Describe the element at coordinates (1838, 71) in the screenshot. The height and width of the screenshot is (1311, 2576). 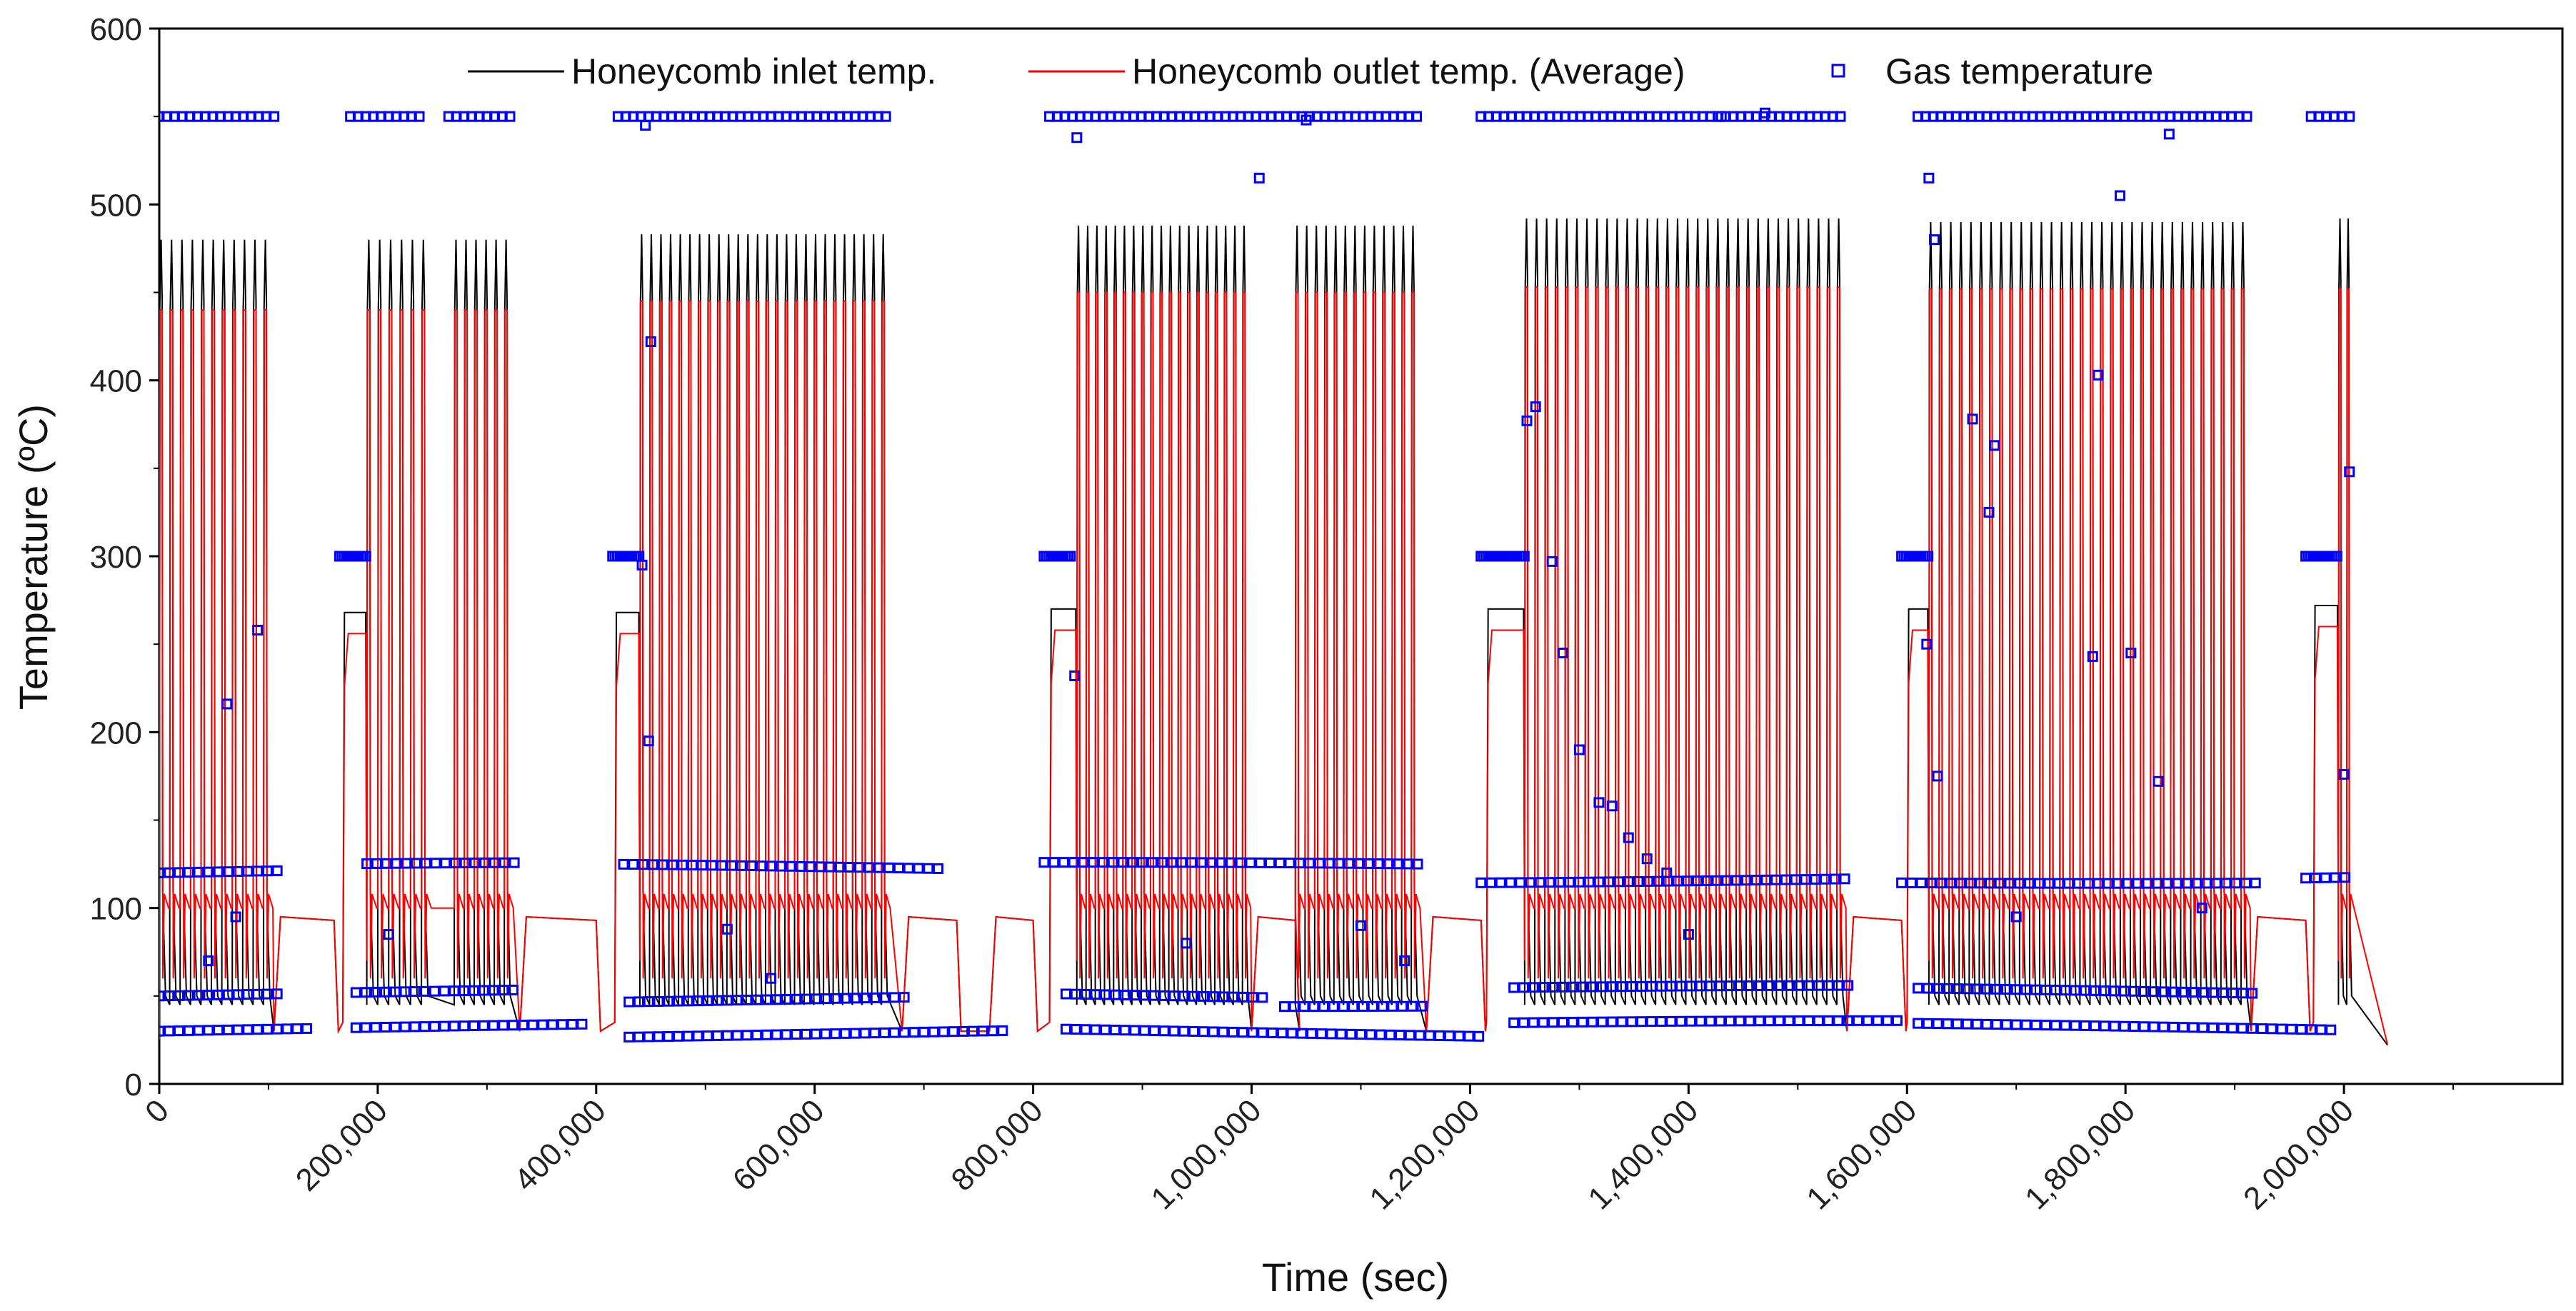
I see `legend-swatch-gas` at that location.